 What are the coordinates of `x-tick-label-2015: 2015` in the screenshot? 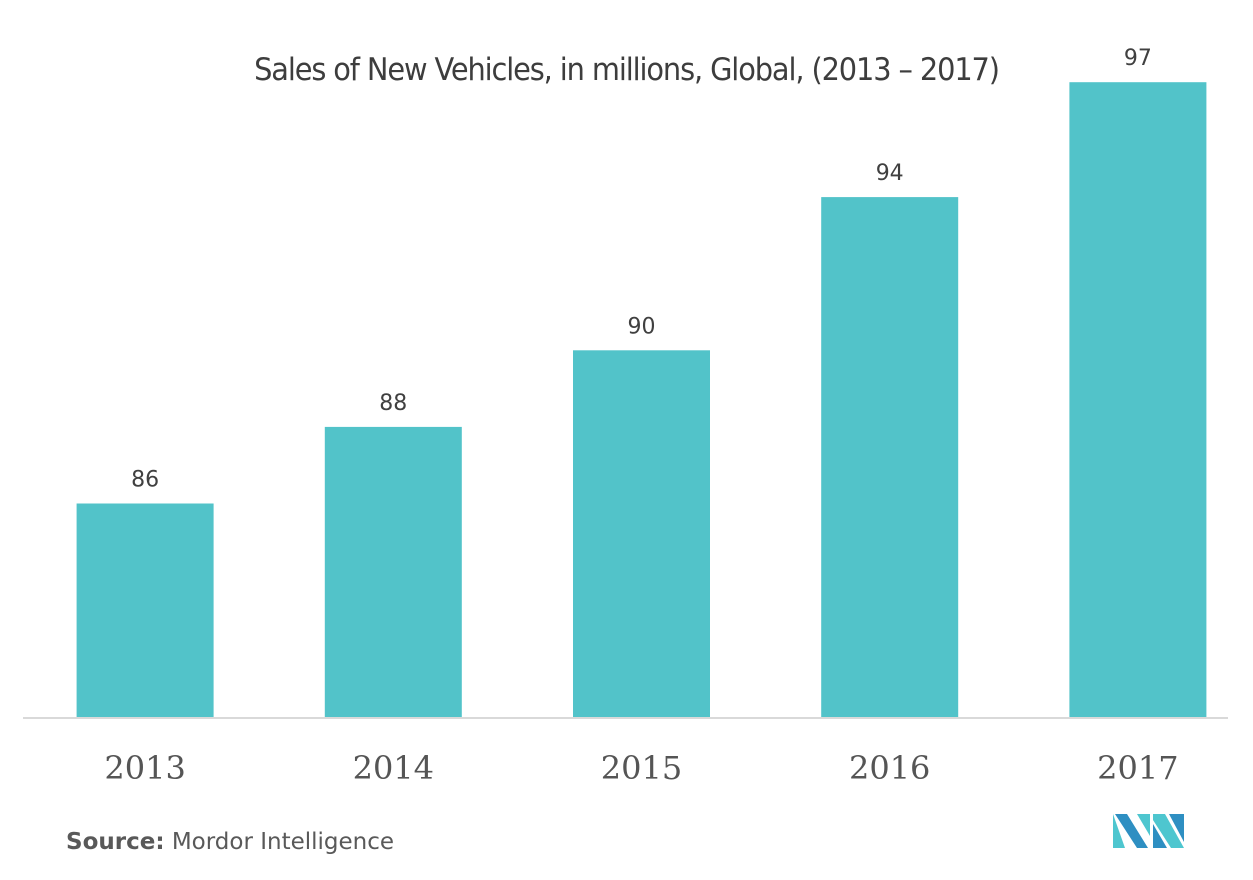 It's located at (641, 768).